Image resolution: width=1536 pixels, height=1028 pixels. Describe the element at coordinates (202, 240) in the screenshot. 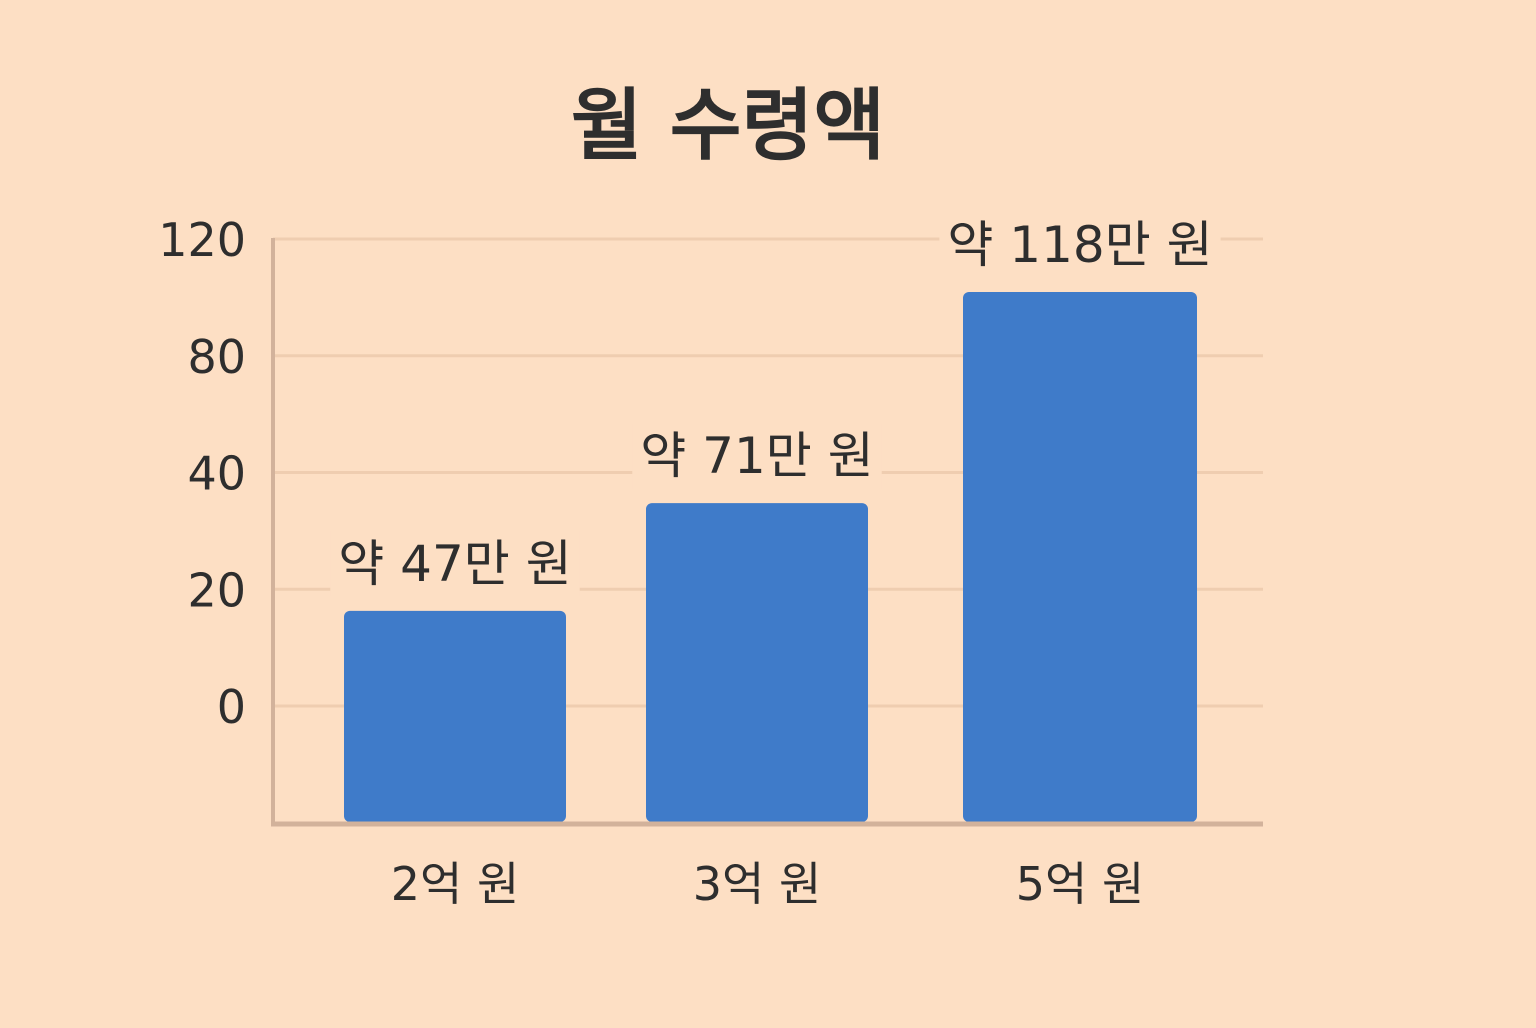

I see `y-tick-label: 120` at that location.